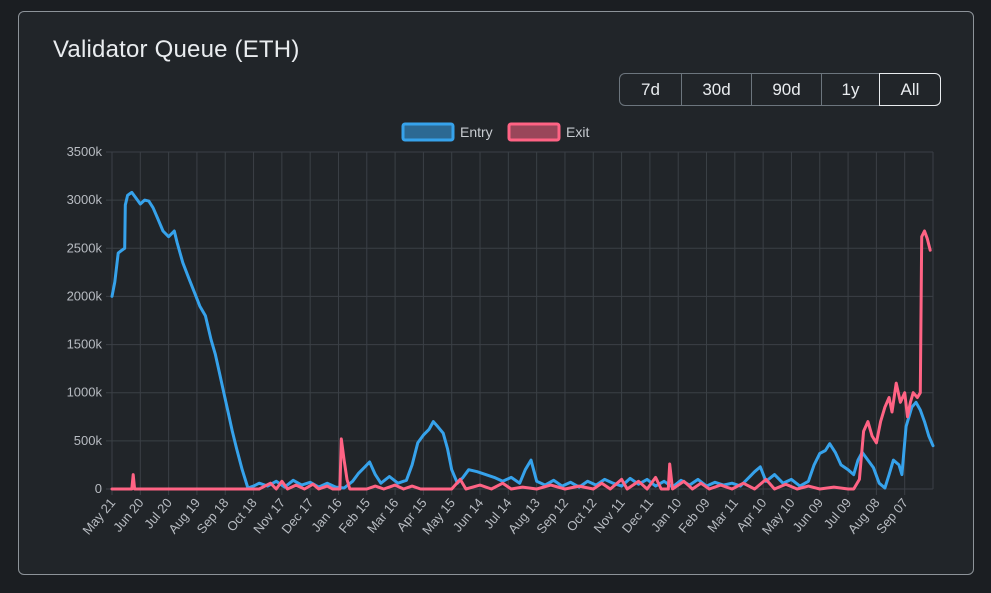  What do you see at coordinates (176, 49) in the screenshot?
I see `page-title: Validator Queue (ETH)` at bounding box center [176, 49].